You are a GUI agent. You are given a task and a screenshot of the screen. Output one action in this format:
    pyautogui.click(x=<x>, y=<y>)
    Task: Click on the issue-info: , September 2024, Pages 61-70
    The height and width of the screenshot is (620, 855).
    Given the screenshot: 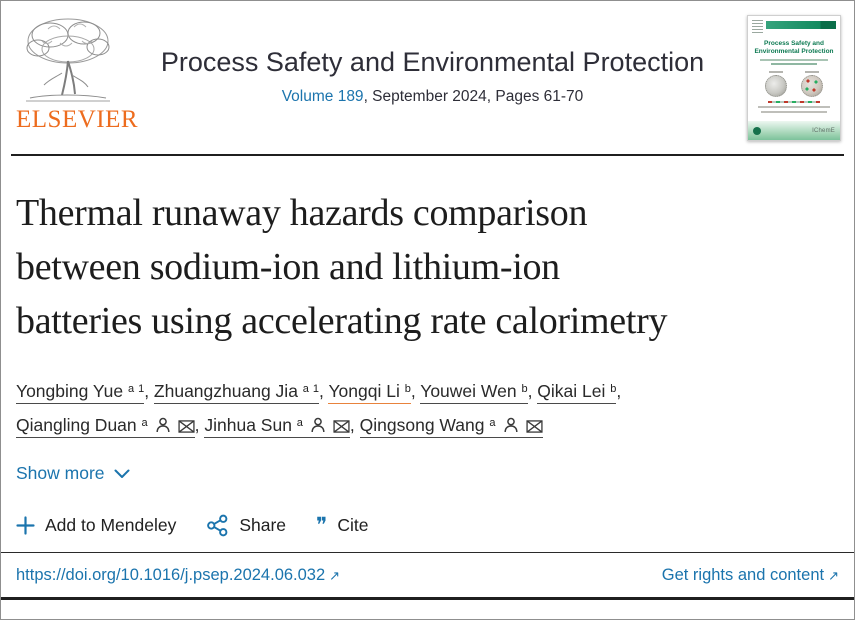 What is the action you would take?
    pyautogui.click(x=473, y=97)
    